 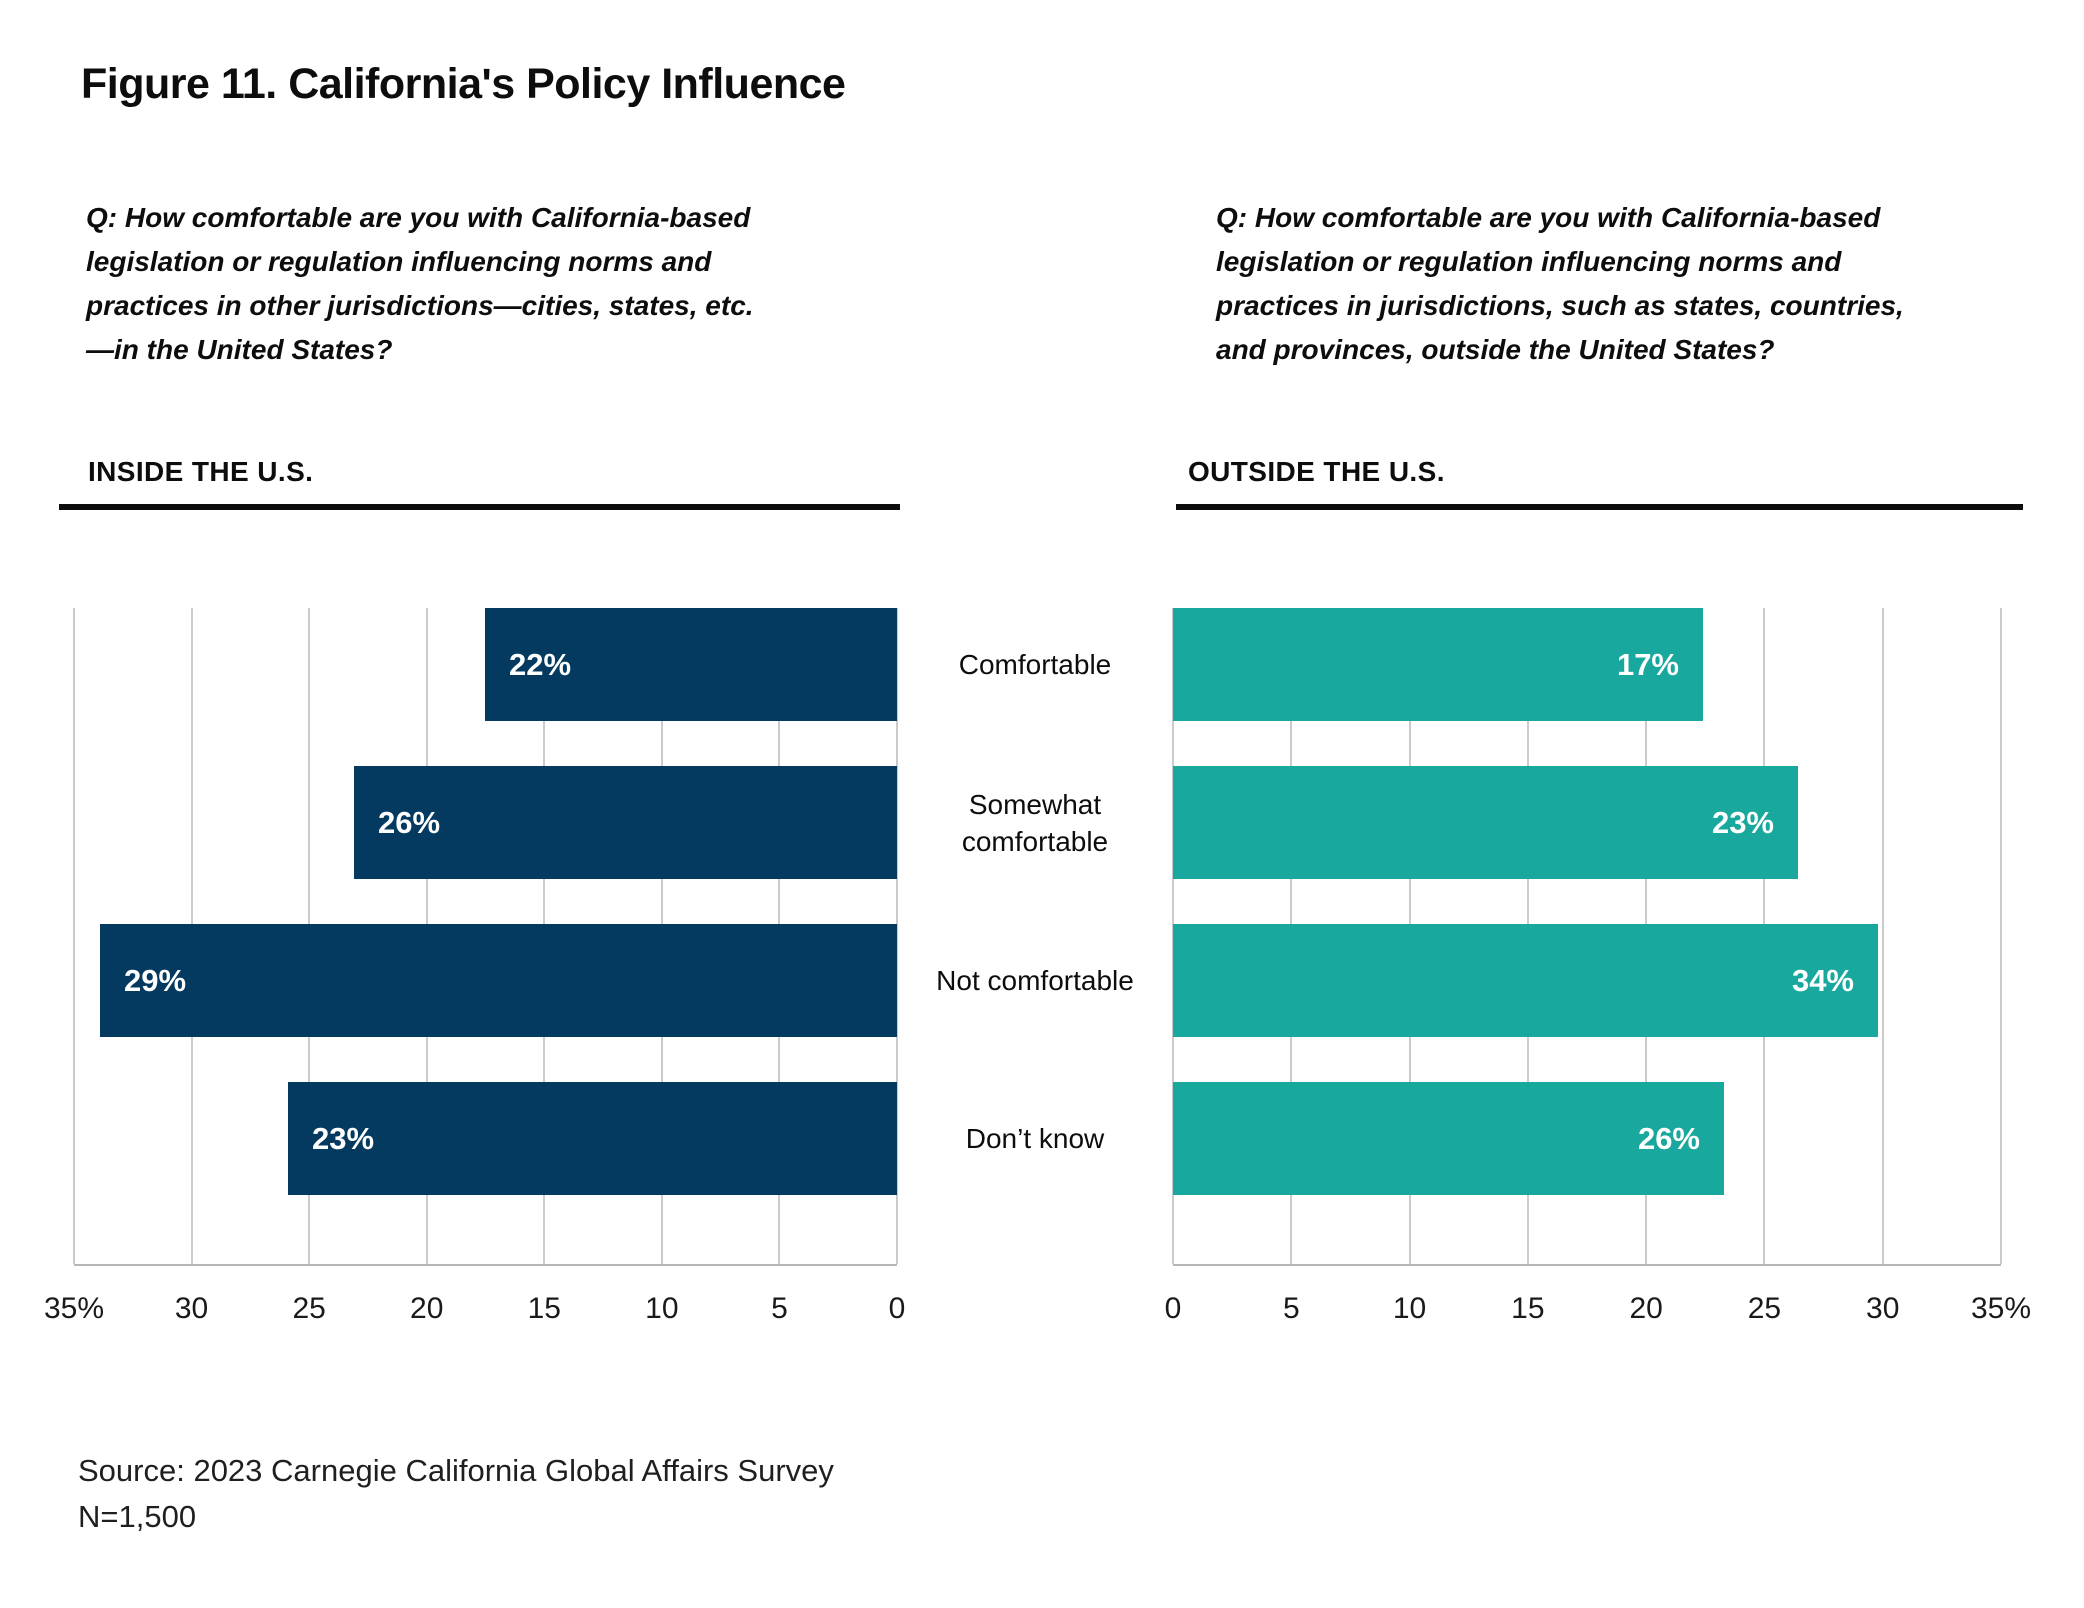 What do you see at coordinates (1316, 471) in the screenshot?
I see `panel-header-outside: OUTSIDE THE U.S.` at bounding box center [1316, 471].